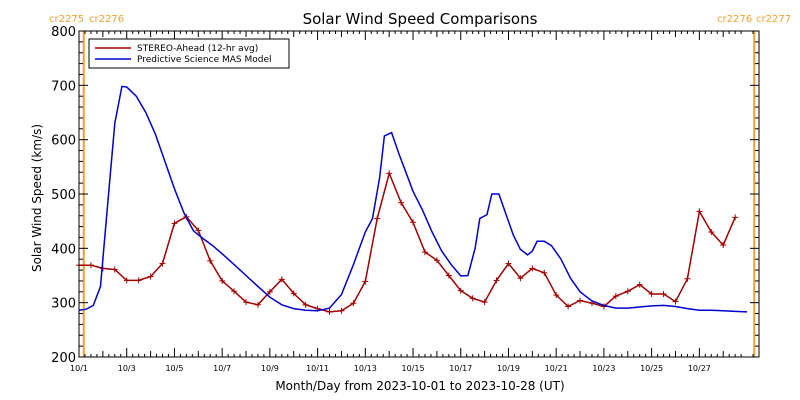  I want to click on x-tick-label: 10/19, so click(508, 368).